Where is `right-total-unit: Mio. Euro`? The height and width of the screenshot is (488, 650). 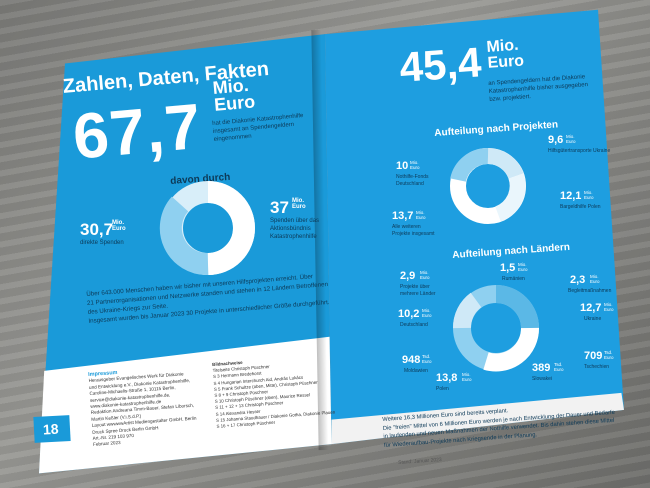 right-total-unit: Mio. Euro is located at coordinates (505, 54).